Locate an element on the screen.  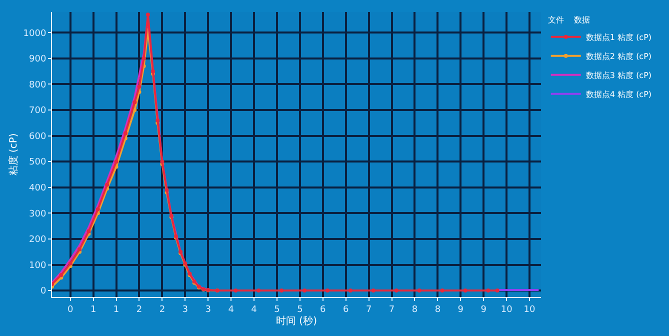
legend-title: 文件 数据 is located at coordinates (569, 19).